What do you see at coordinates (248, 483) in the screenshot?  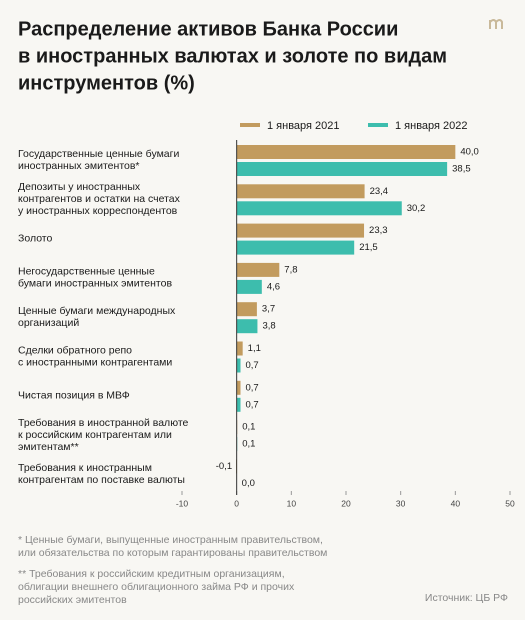 I see `value-label: 0,0` at bounding box center [248, 483].